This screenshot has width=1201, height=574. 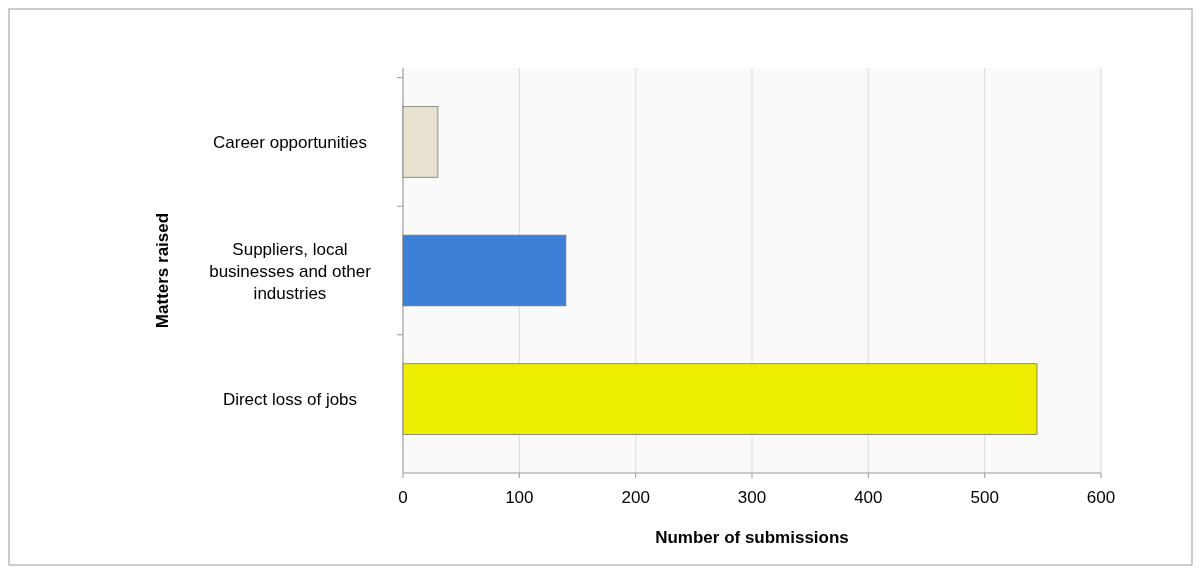 What do you see at coordinates (752, 537) in the screenshot?
I see `x-axis-title: Number of submissions` at bounding box center [752, 537].